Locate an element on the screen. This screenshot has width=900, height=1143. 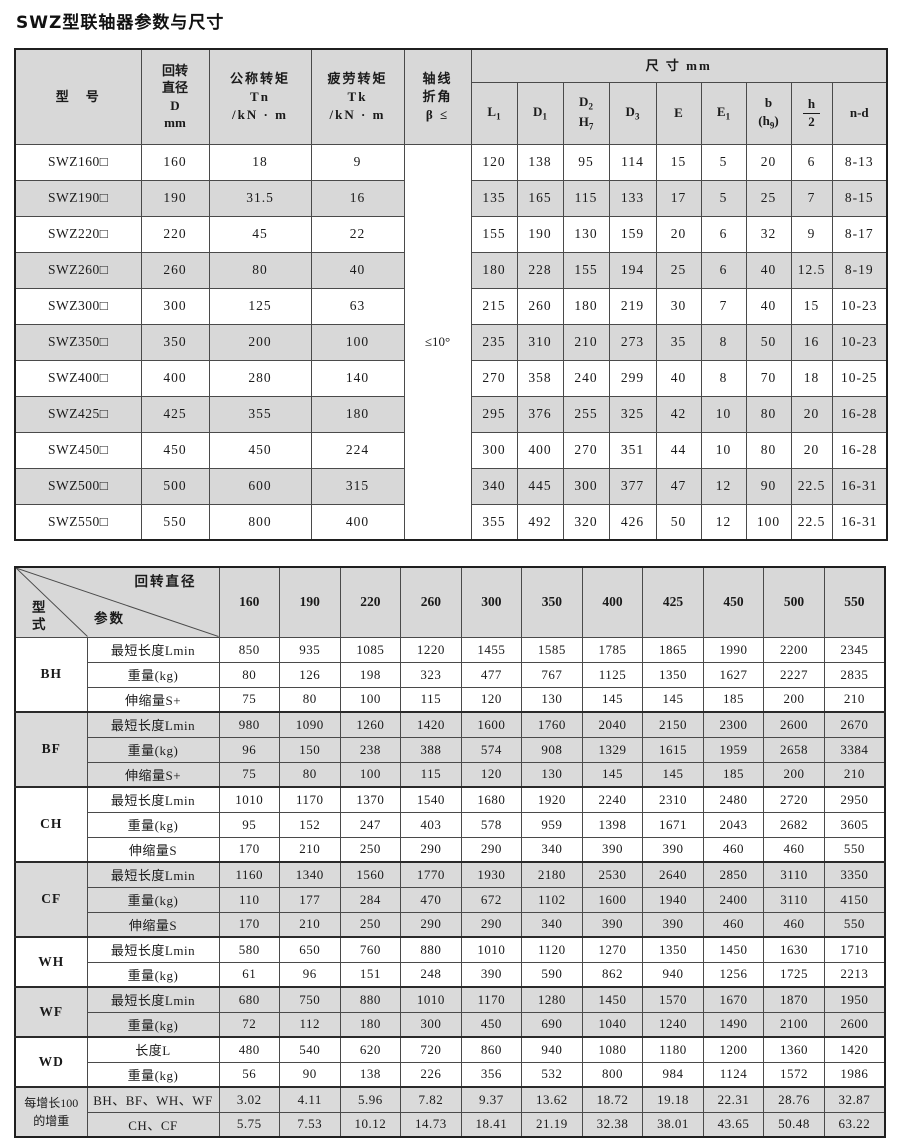
value-cell: 210 is located at coordinates (854, 699).